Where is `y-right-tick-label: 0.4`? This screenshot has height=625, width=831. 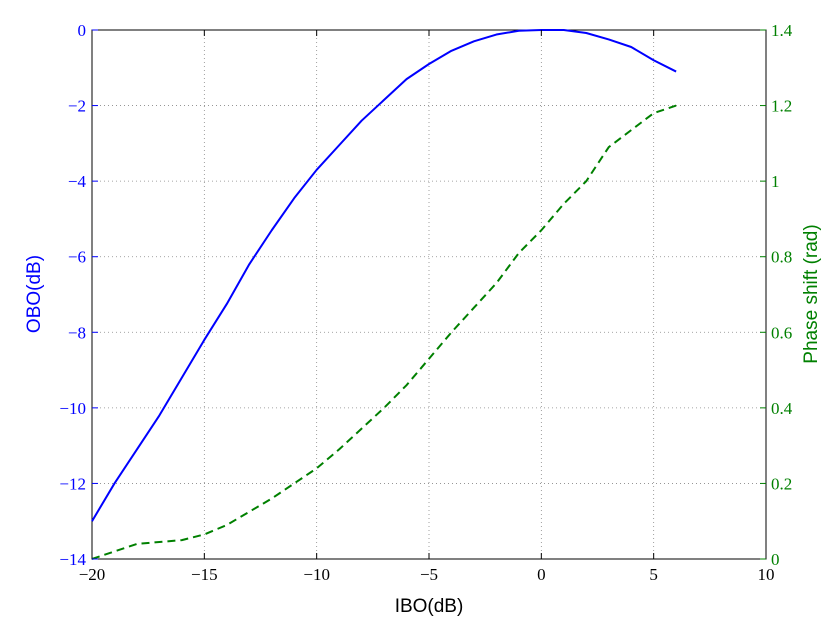 y-right-tick-label: 0.4 is located at coordinates (782, 408).